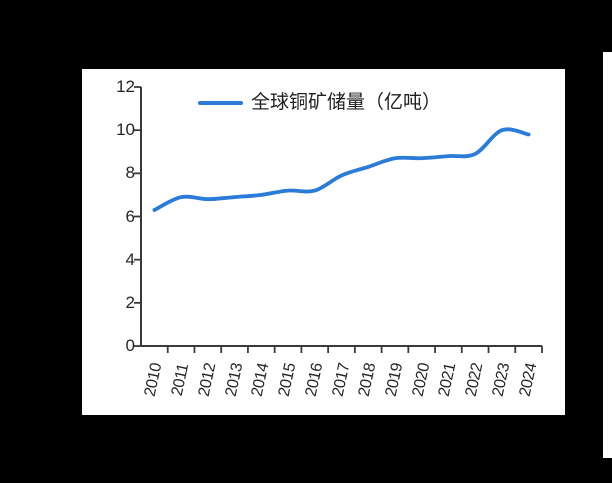 This screenshot has height=483, width=612. What do you see at coordinates (130, 173) in the screenshot?
I see `y-tick-label: 8` at bounding box center [130, 173].